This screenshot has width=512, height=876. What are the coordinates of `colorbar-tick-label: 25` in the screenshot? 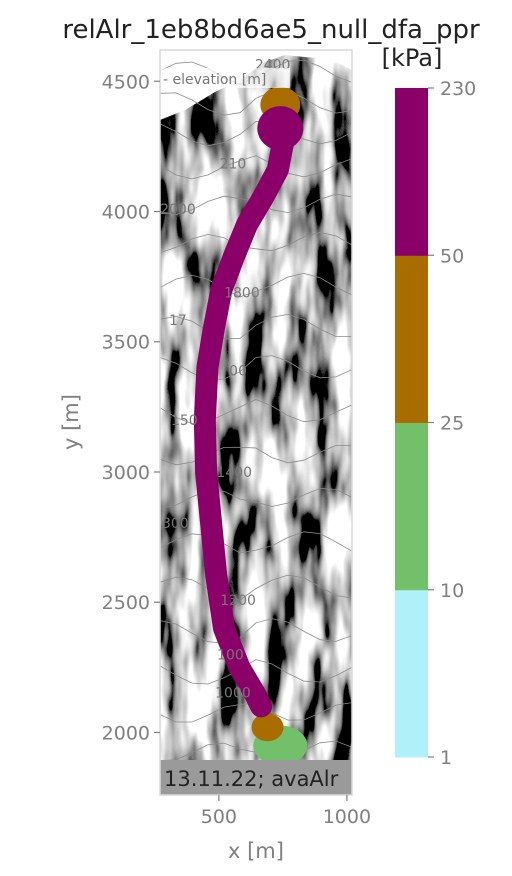 It's located at (452, 424).